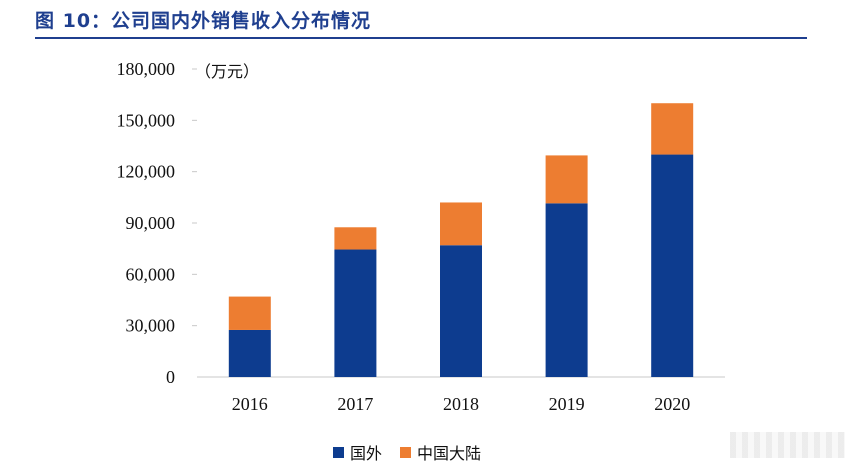 The width and height of the screenshot is (853, 468). Describe the element at coordinates (366, 453) in the screenshot. I see `legend-label-overseas: 国外` at that location.